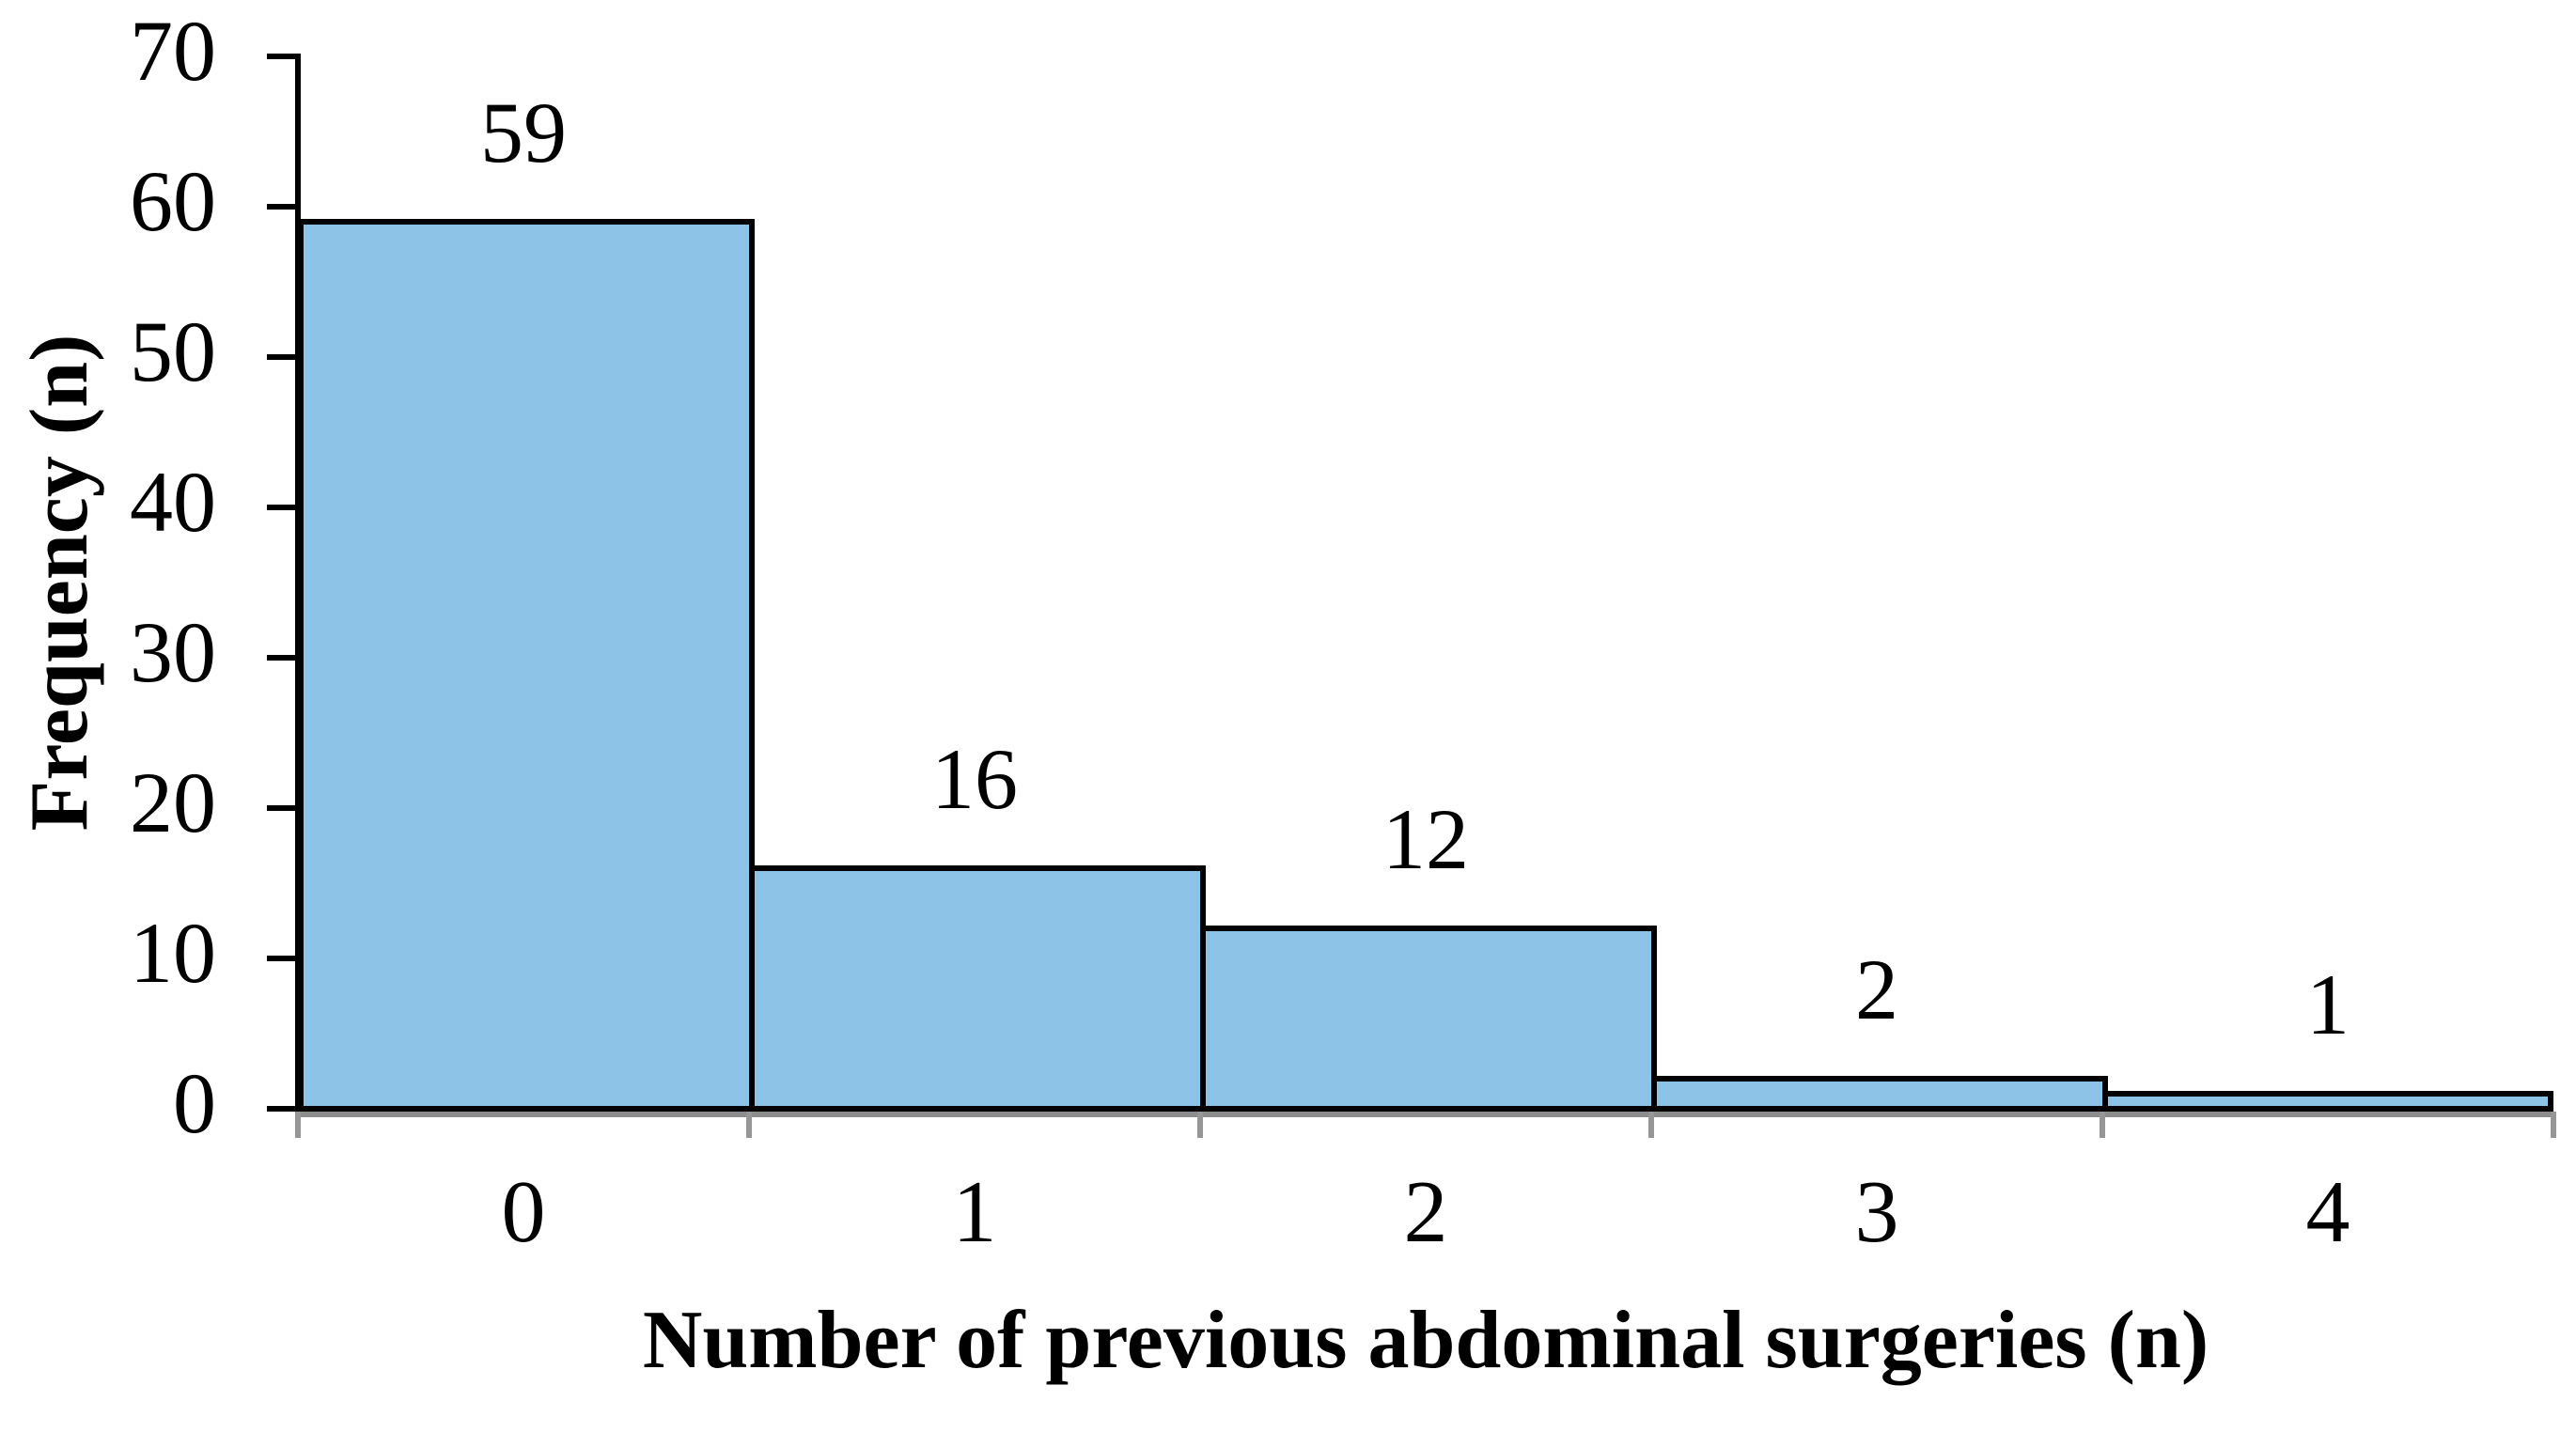  I want to click on x-category-label: 1, so click(975, 1212).